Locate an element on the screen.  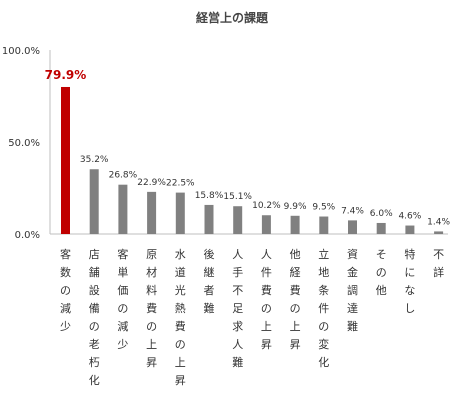
category-label: 備 is located at coordinates (94, 308).